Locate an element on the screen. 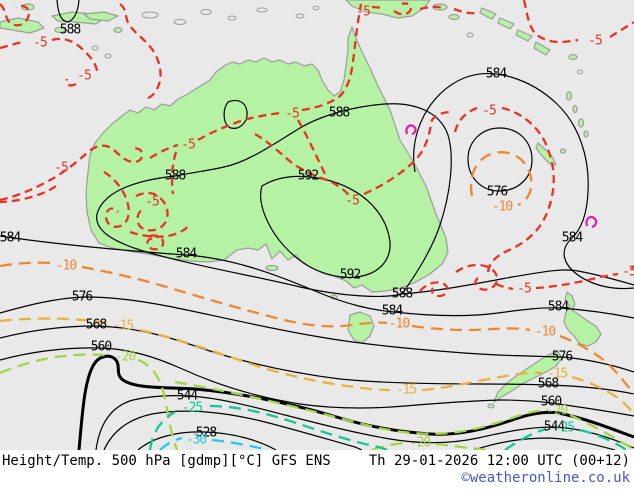  contour-536-right is located at coordinates (544, 443).